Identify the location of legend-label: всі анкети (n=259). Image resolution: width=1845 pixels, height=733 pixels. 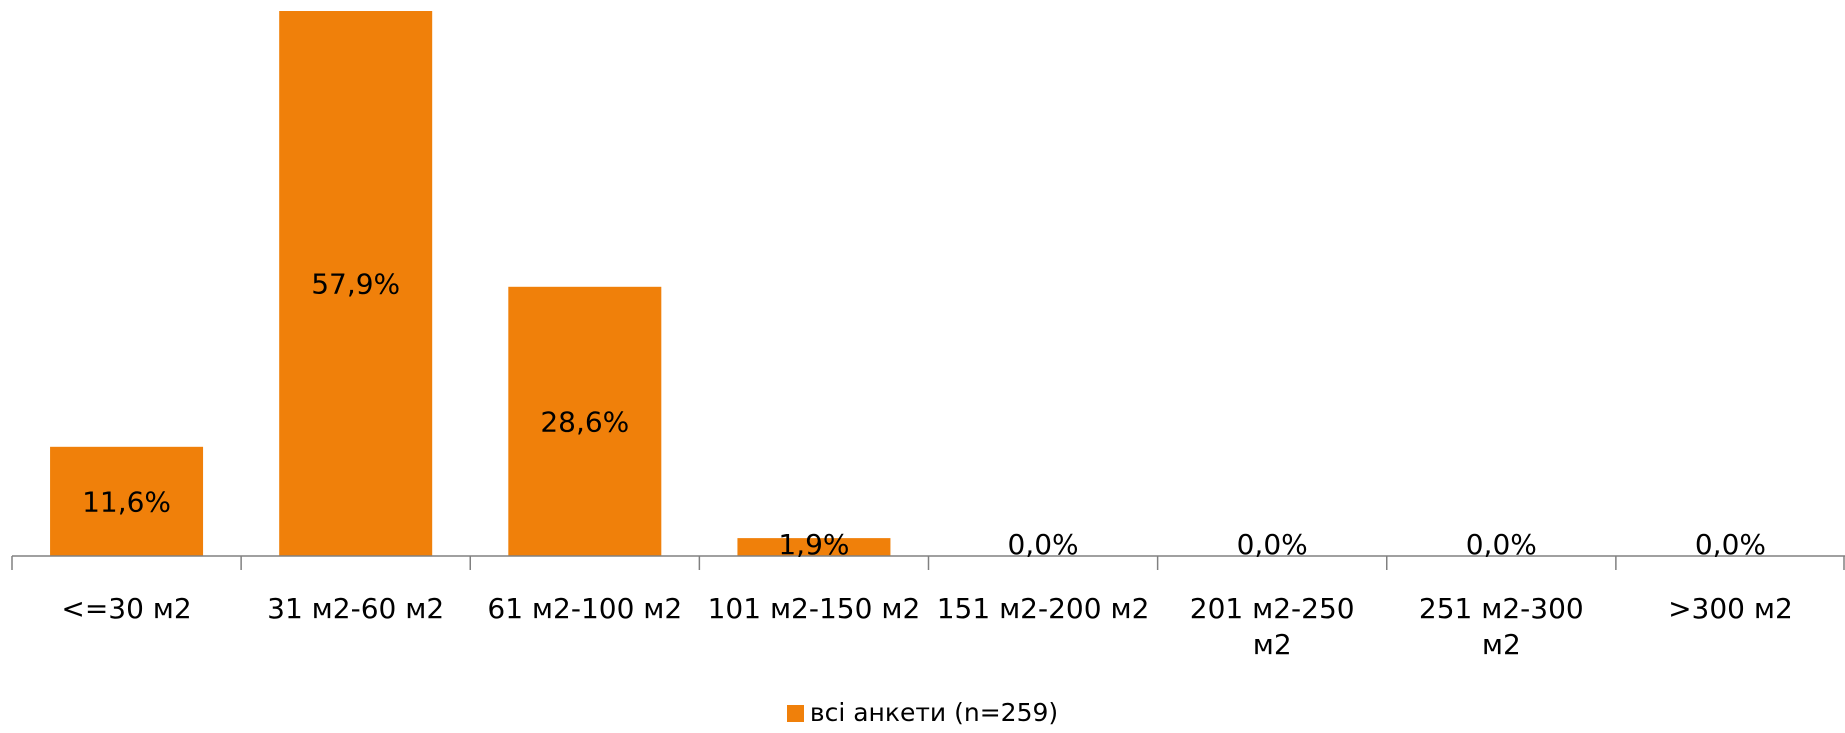
(934, 712).